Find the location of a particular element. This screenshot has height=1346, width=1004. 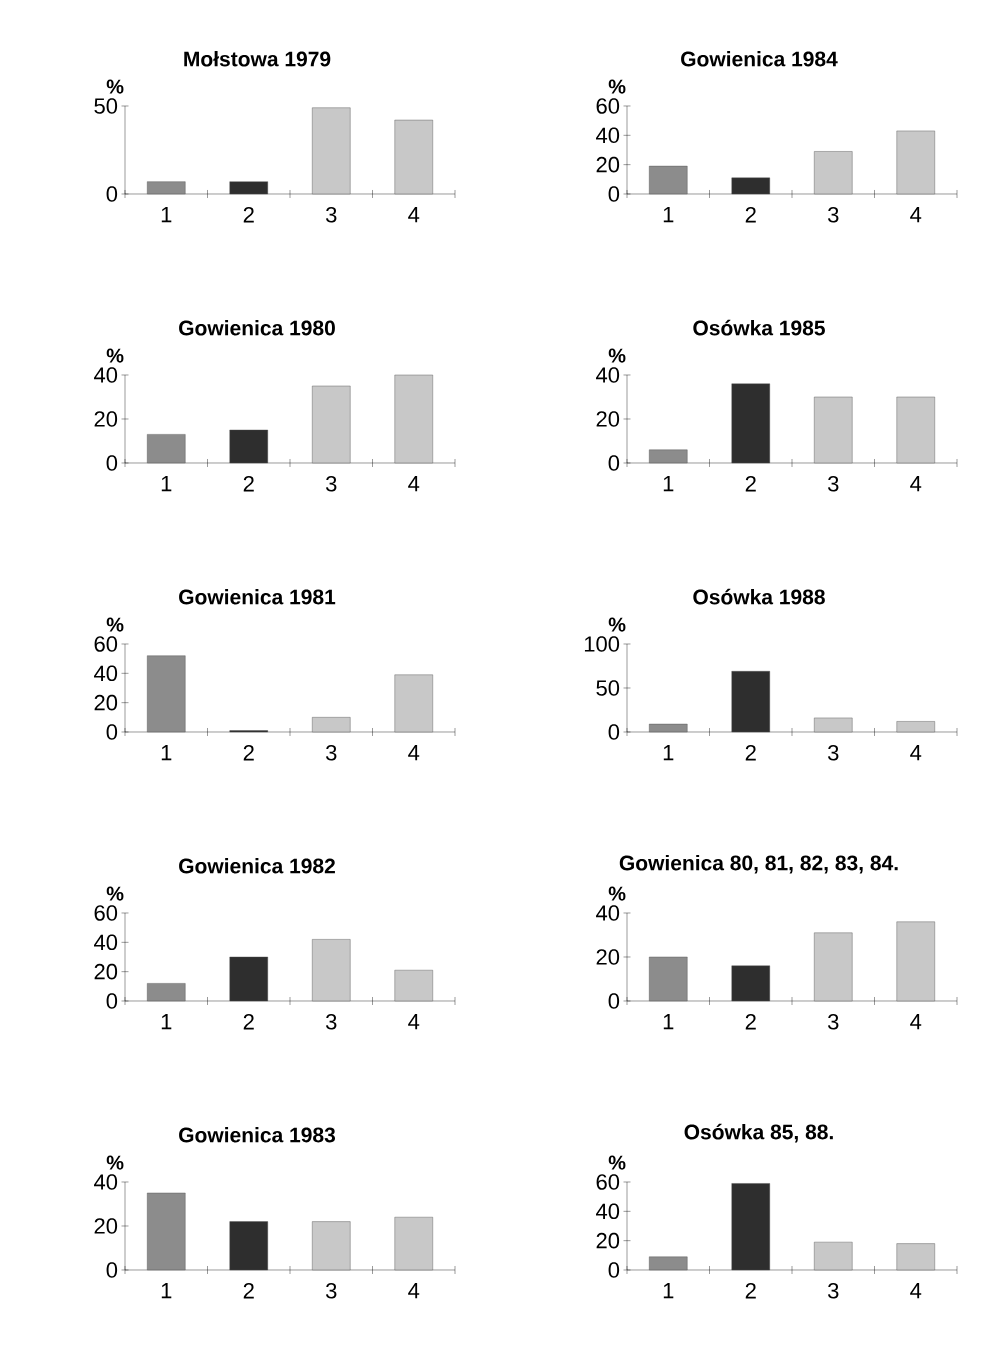

chart-title: Gowienica 1984 is located at coordinates (759, 59).